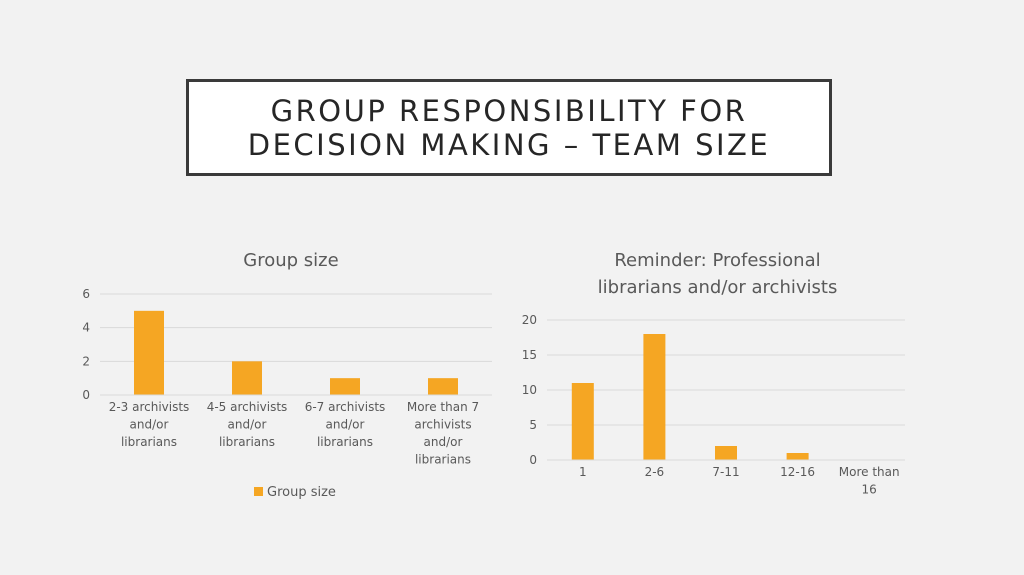 The image size is (1024, 575). I want to click on x-tick-label: 4-5 archivists and/or librarians, so click(247, 424).